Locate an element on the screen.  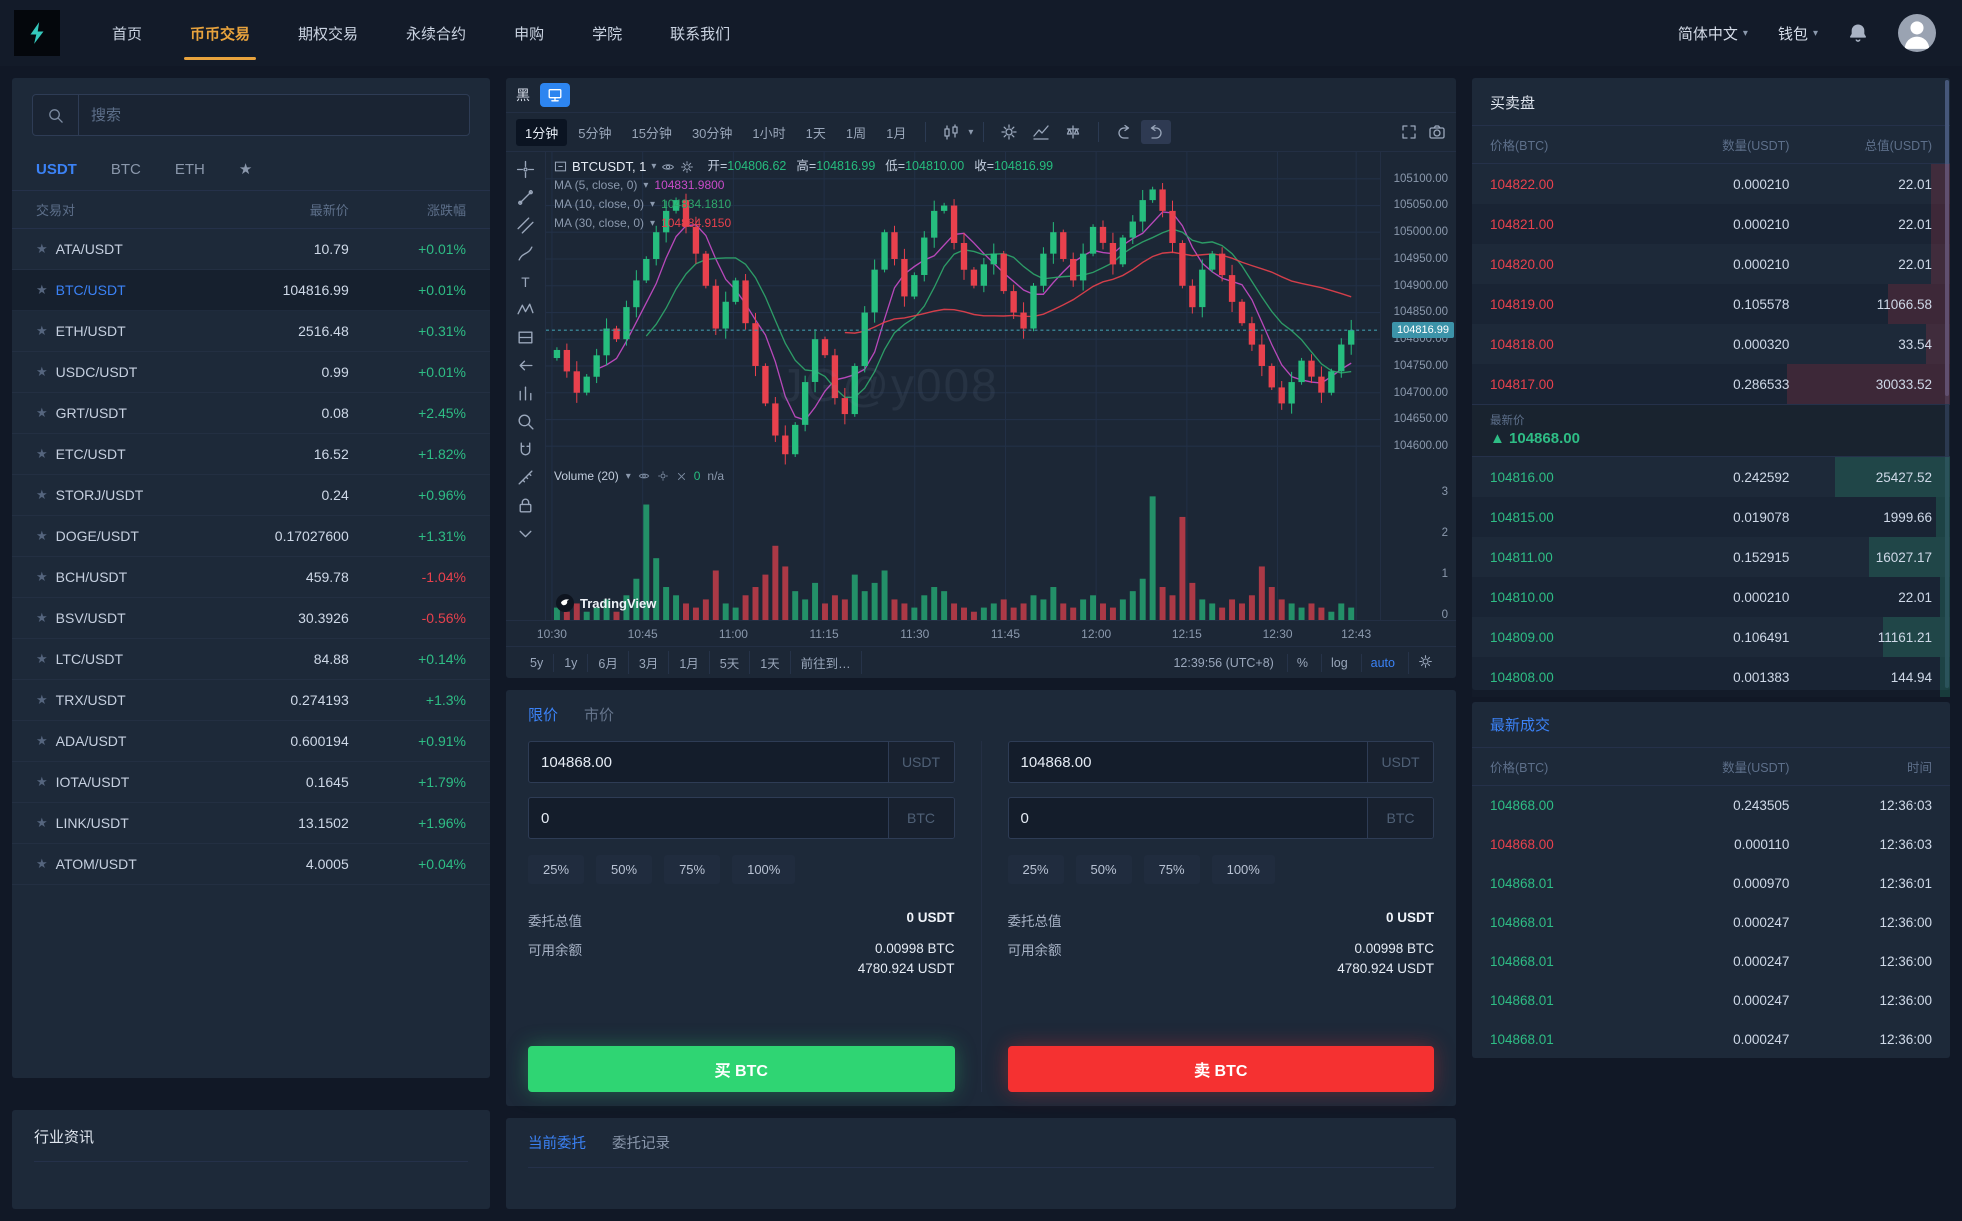
redo-icon is located at coordinates (1156, 132).